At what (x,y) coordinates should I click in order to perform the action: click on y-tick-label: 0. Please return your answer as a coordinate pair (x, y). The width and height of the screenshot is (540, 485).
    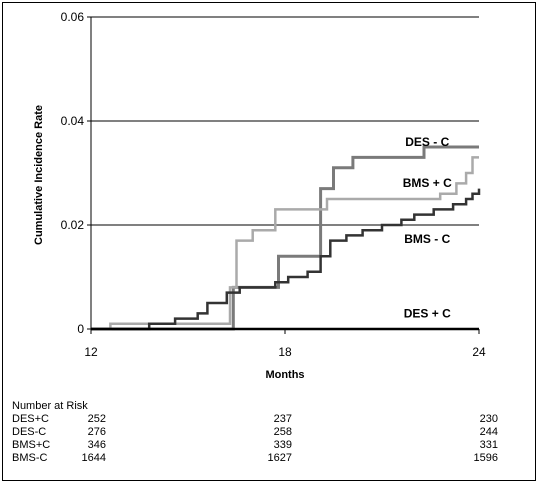
    Looking at the image, I should click on (80, 329).